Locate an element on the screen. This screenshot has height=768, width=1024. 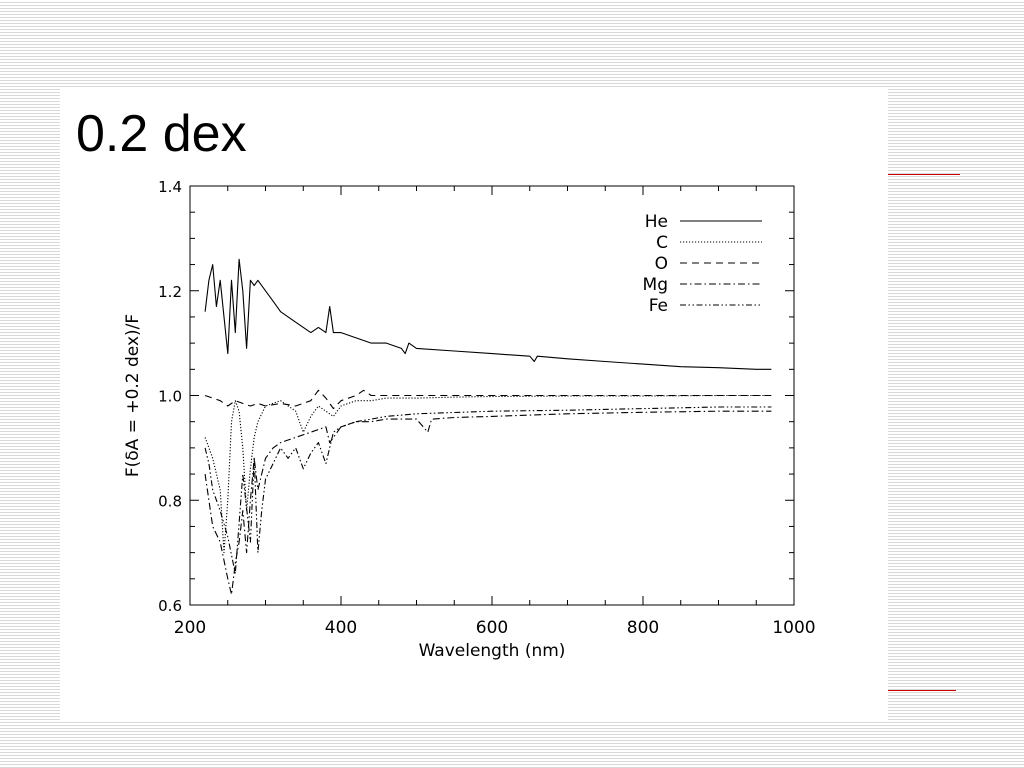
legend-label-he: He is located at coordinates (656, 222).